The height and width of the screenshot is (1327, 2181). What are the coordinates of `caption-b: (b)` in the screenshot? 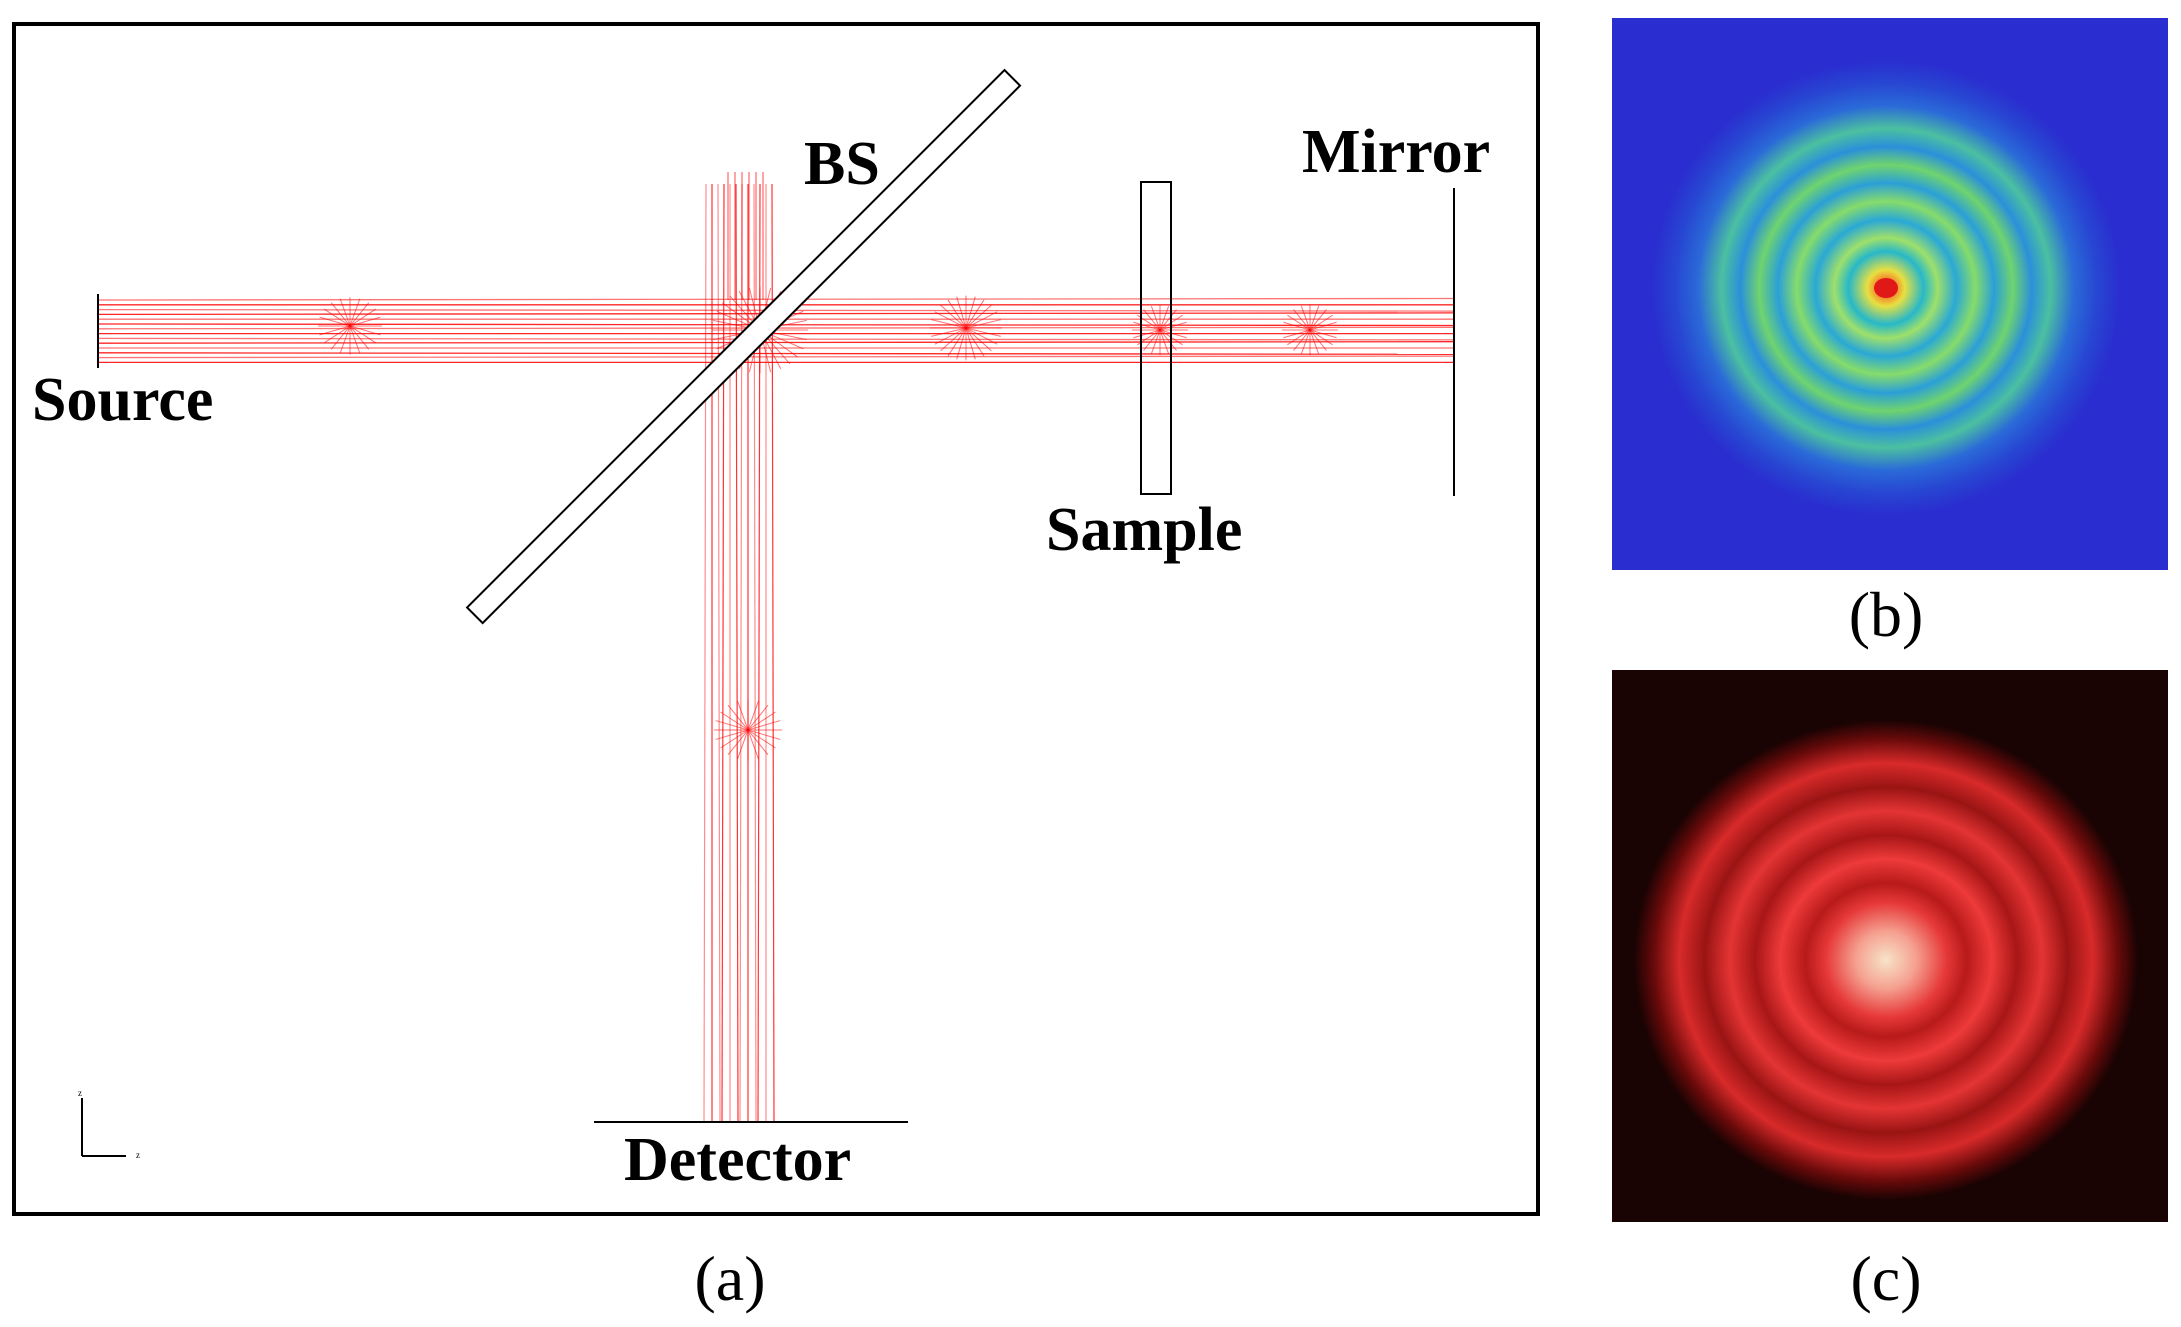 It's located at (1886, 614).